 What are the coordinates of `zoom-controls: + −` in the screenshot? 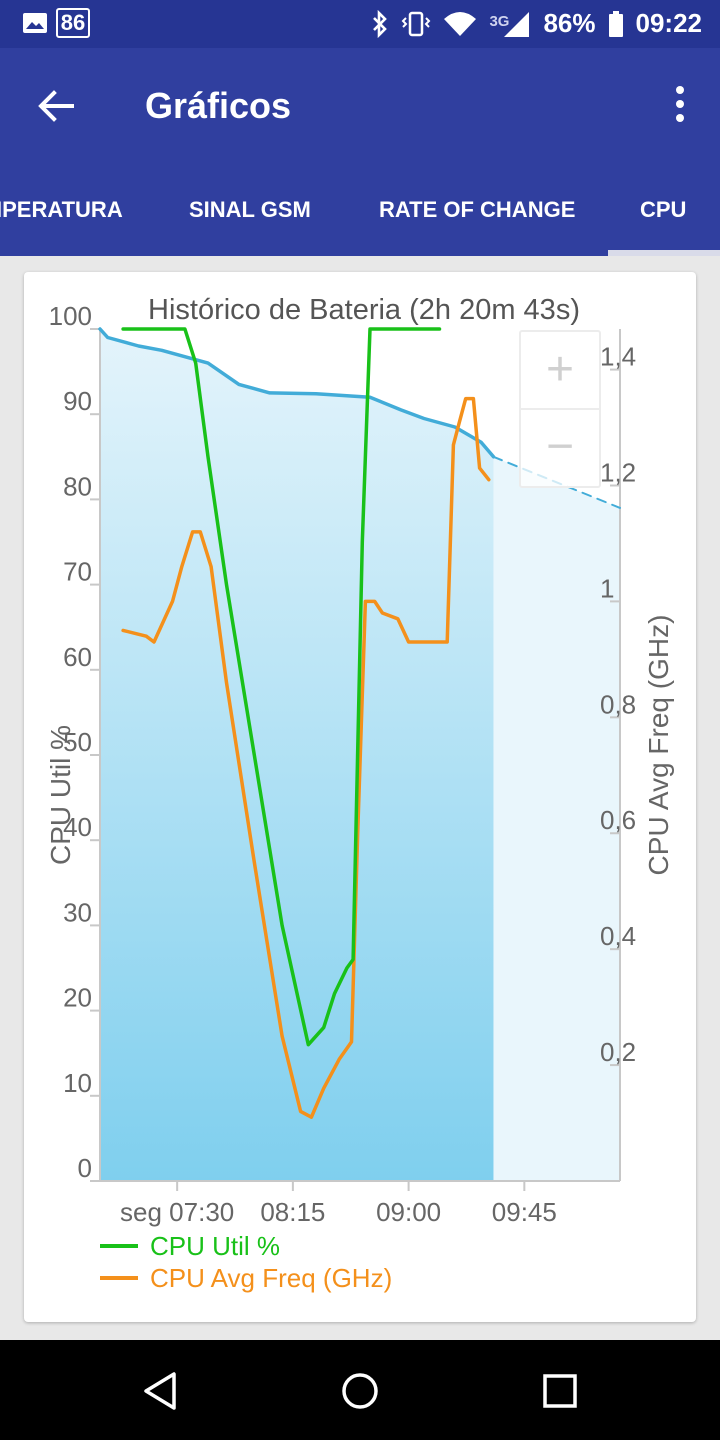 It's located at (560, 409).